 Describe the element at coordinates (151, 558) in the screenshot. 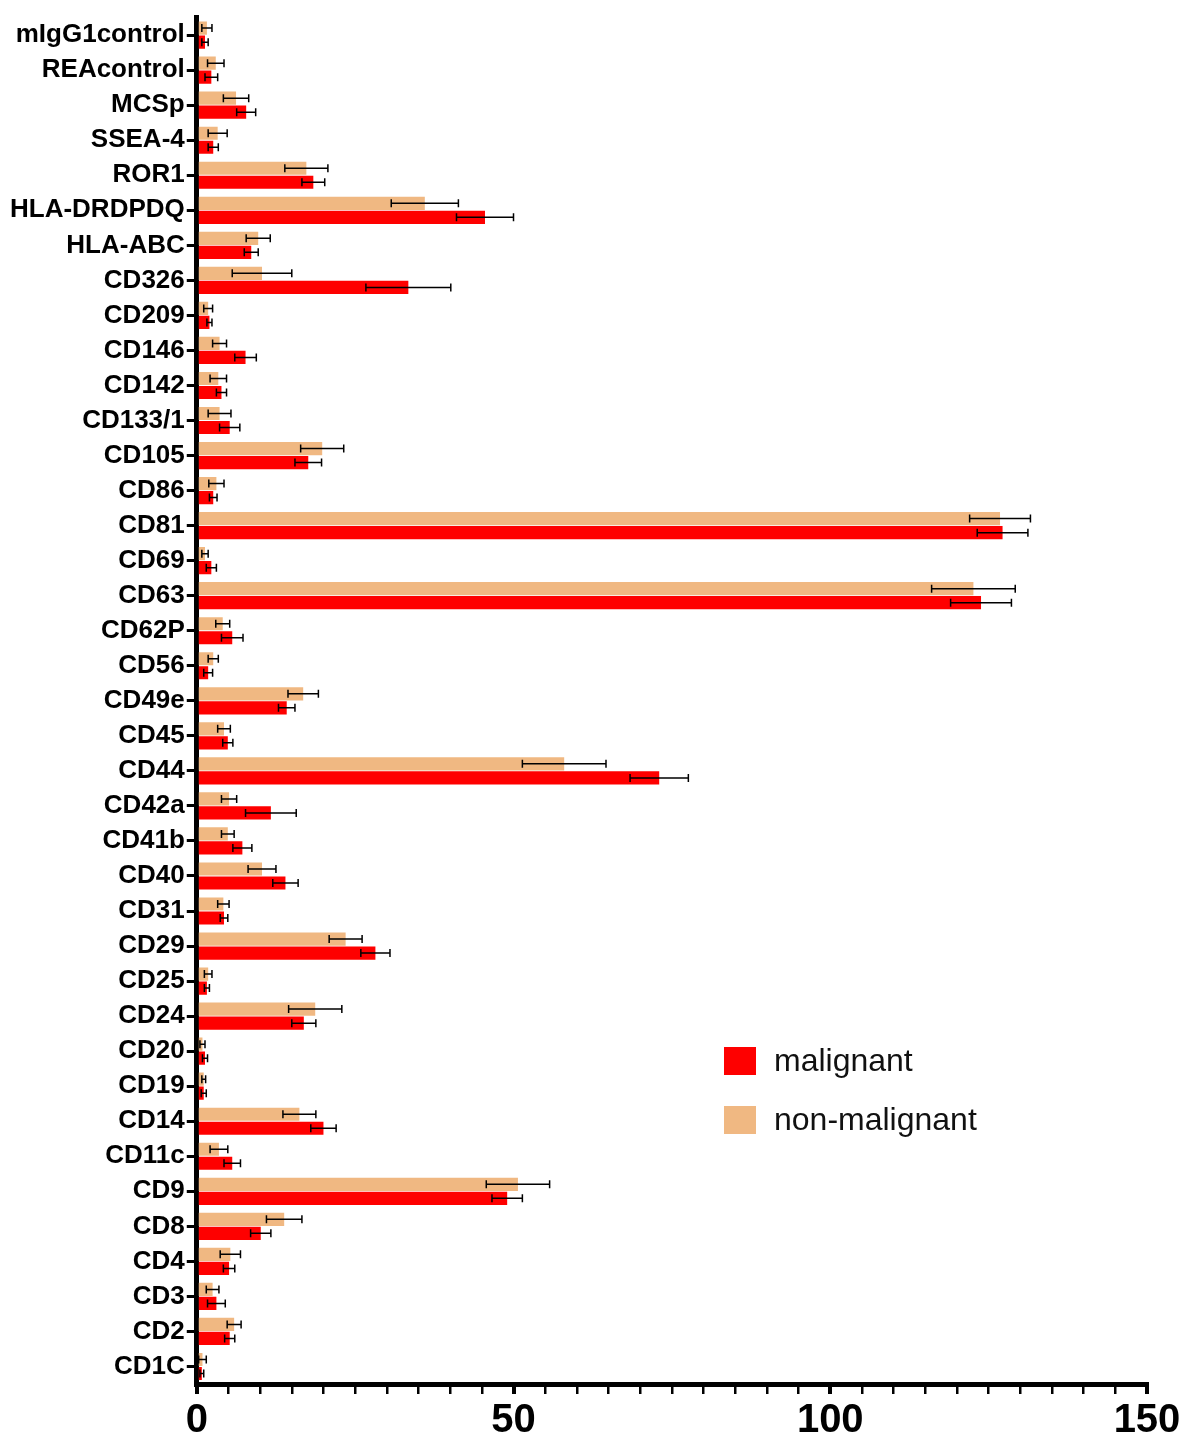

I see `y-tick-label: CD69` at that location.